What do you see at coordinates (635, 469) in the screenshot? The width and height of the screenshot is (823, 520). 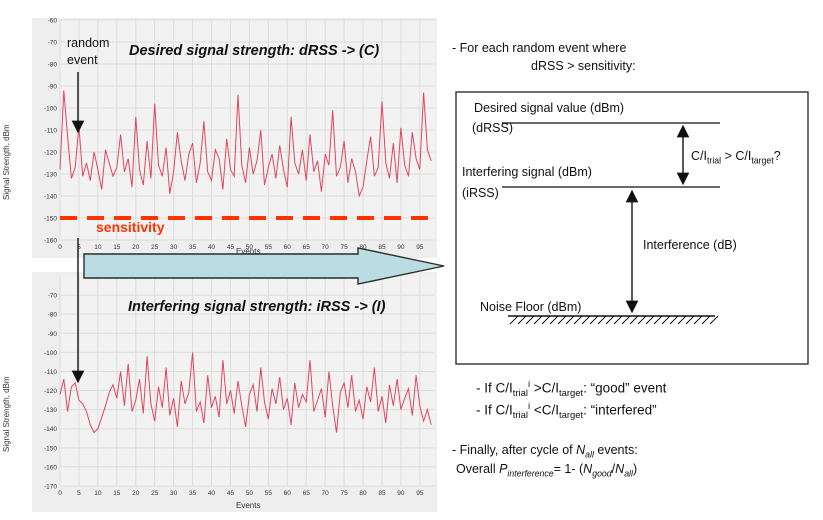 I see `final2-close: )` at bounding box center [635, 469].